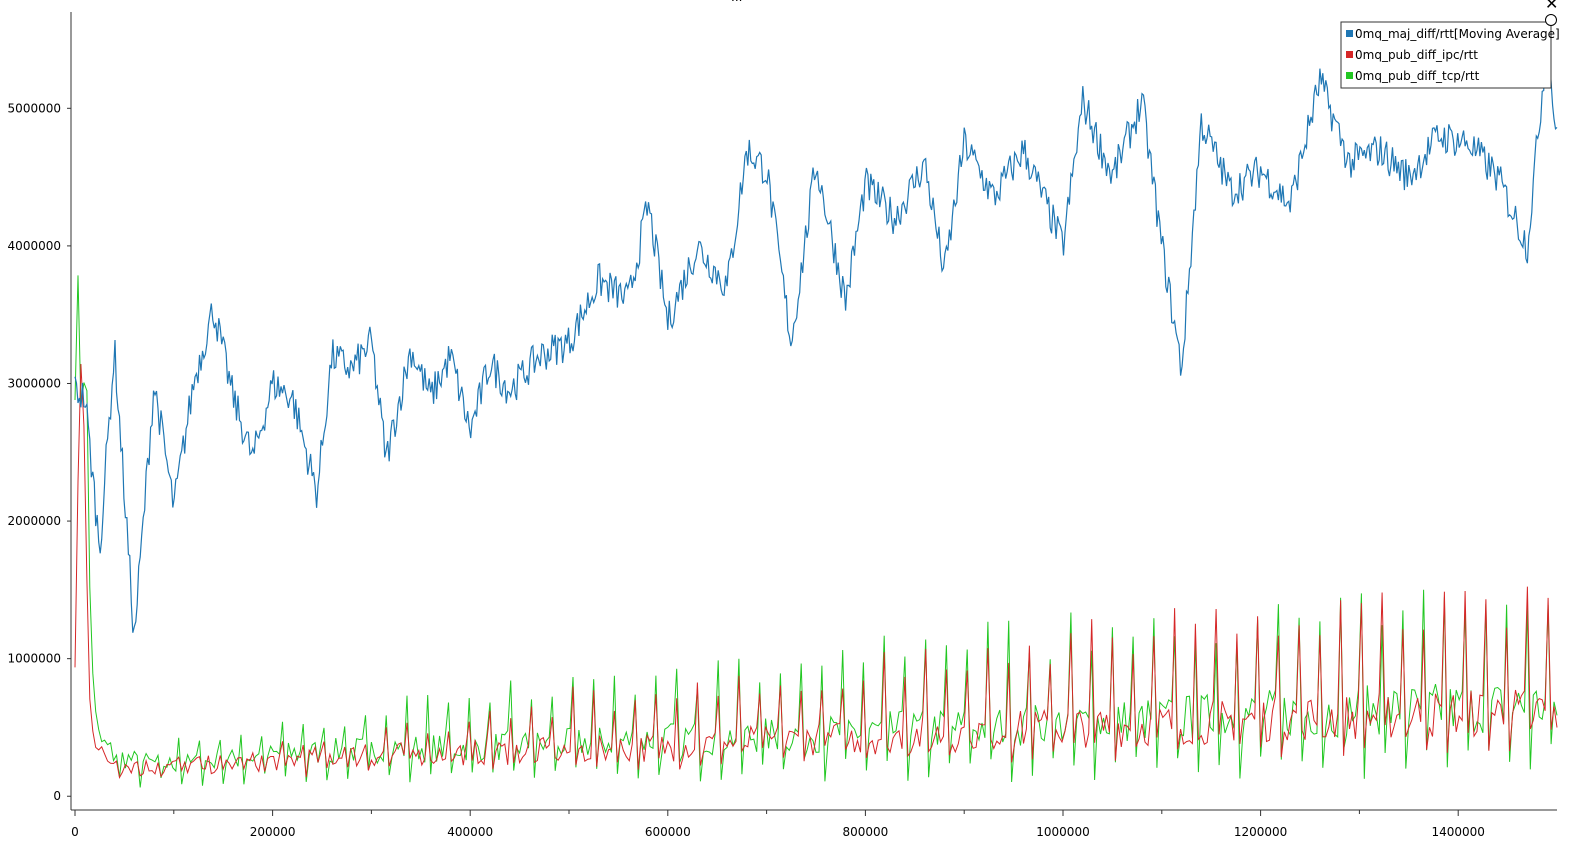 The image size is (1591, 861). What do you see at coordinates (1260, 832) in the screenshot?
I see `x-tick-label: 1200000` at bounding box center [1260, 832].